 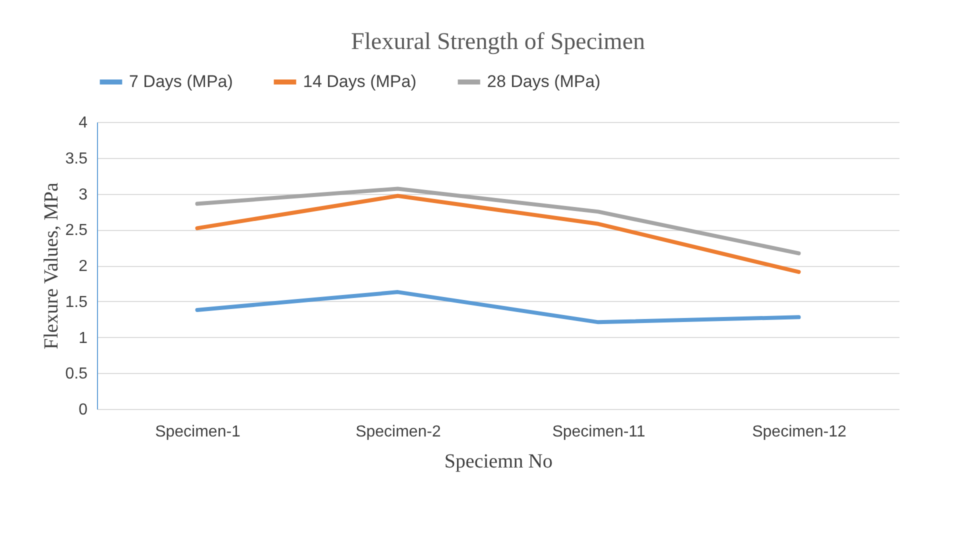 What do you see at coordinates (76, 374) in the screenshot?
I see `y-tick-label: 0.5` at bounding box center [76, 374].